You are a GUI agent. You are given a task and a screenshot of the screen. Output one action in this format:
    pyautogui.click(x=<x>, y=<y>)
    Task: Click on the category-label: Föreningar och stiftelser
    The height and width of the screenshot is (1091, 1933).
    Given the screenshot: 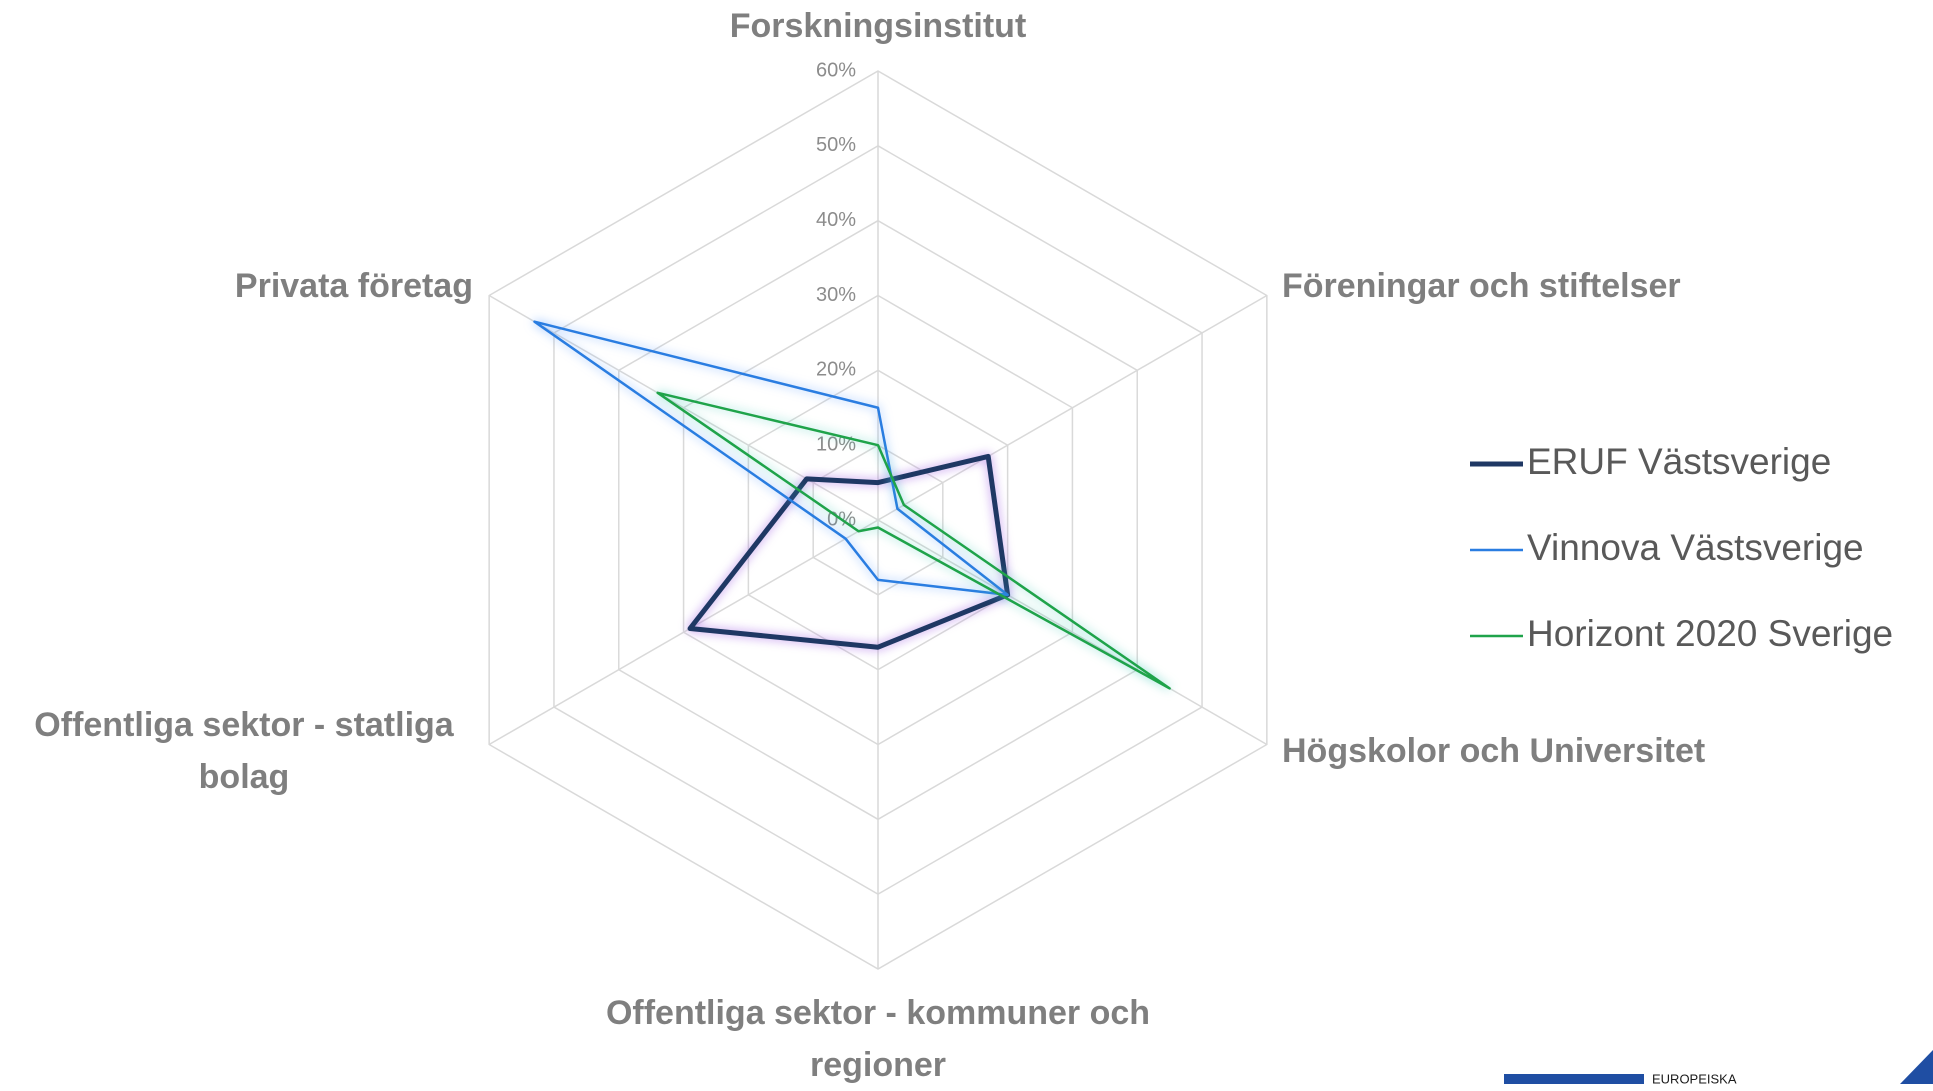 What is the action you would take?
    pyautogui.click(x=1481, y=286)
    